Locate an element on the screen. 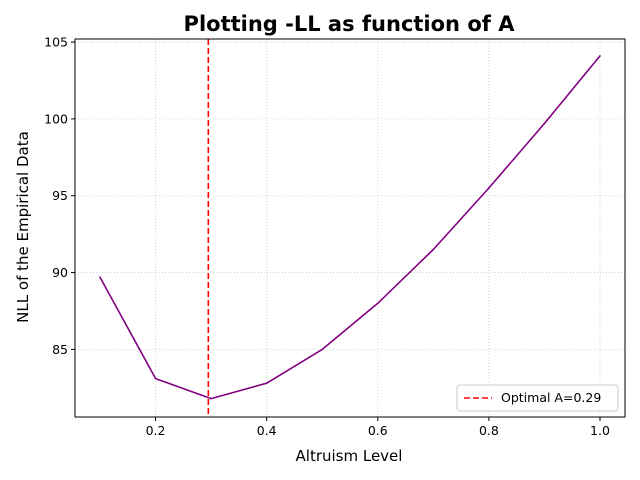 The image size is (640, 480). x-tick-label: 0.6 is located at coordinates (378, 430).